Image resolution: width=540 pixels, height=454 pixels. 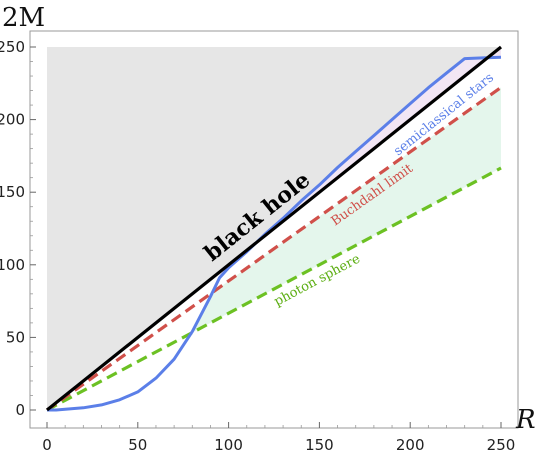 What do you see at coordinates (137, 445) in the screenshot?
I see `x-tick-label: 50` at bounding box center [137, 445].